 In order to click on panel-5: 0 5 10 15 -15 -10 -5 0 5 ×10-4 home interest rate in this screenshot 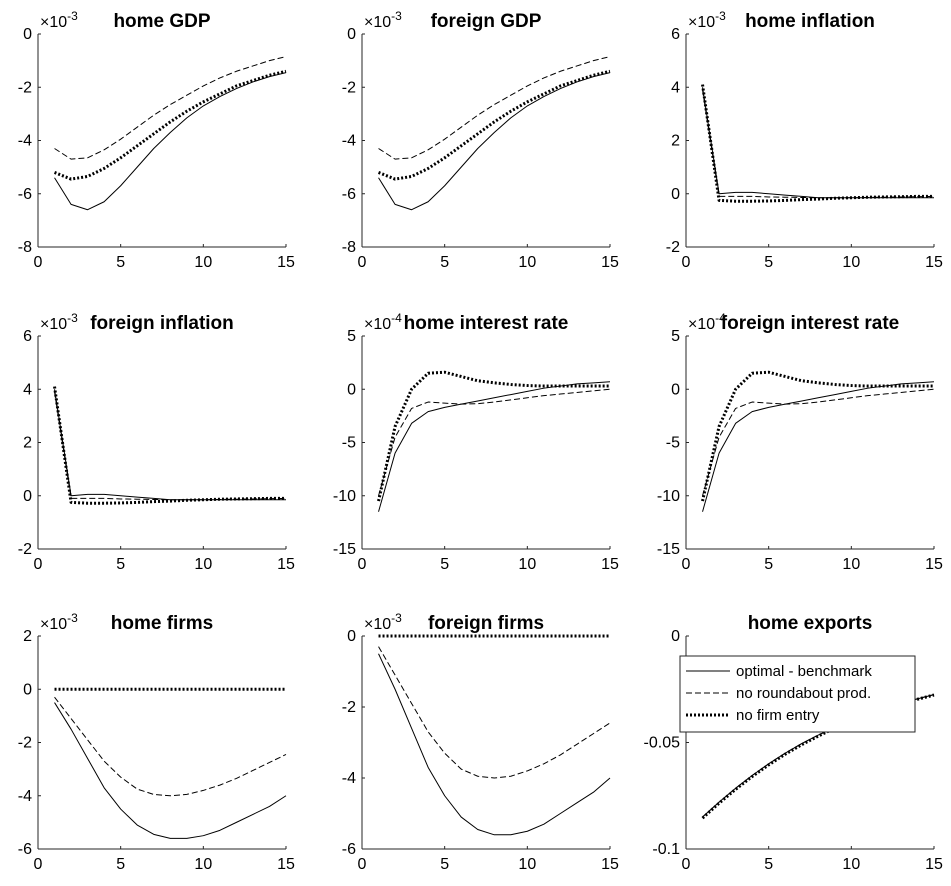, I will do `click(476, 442)`.